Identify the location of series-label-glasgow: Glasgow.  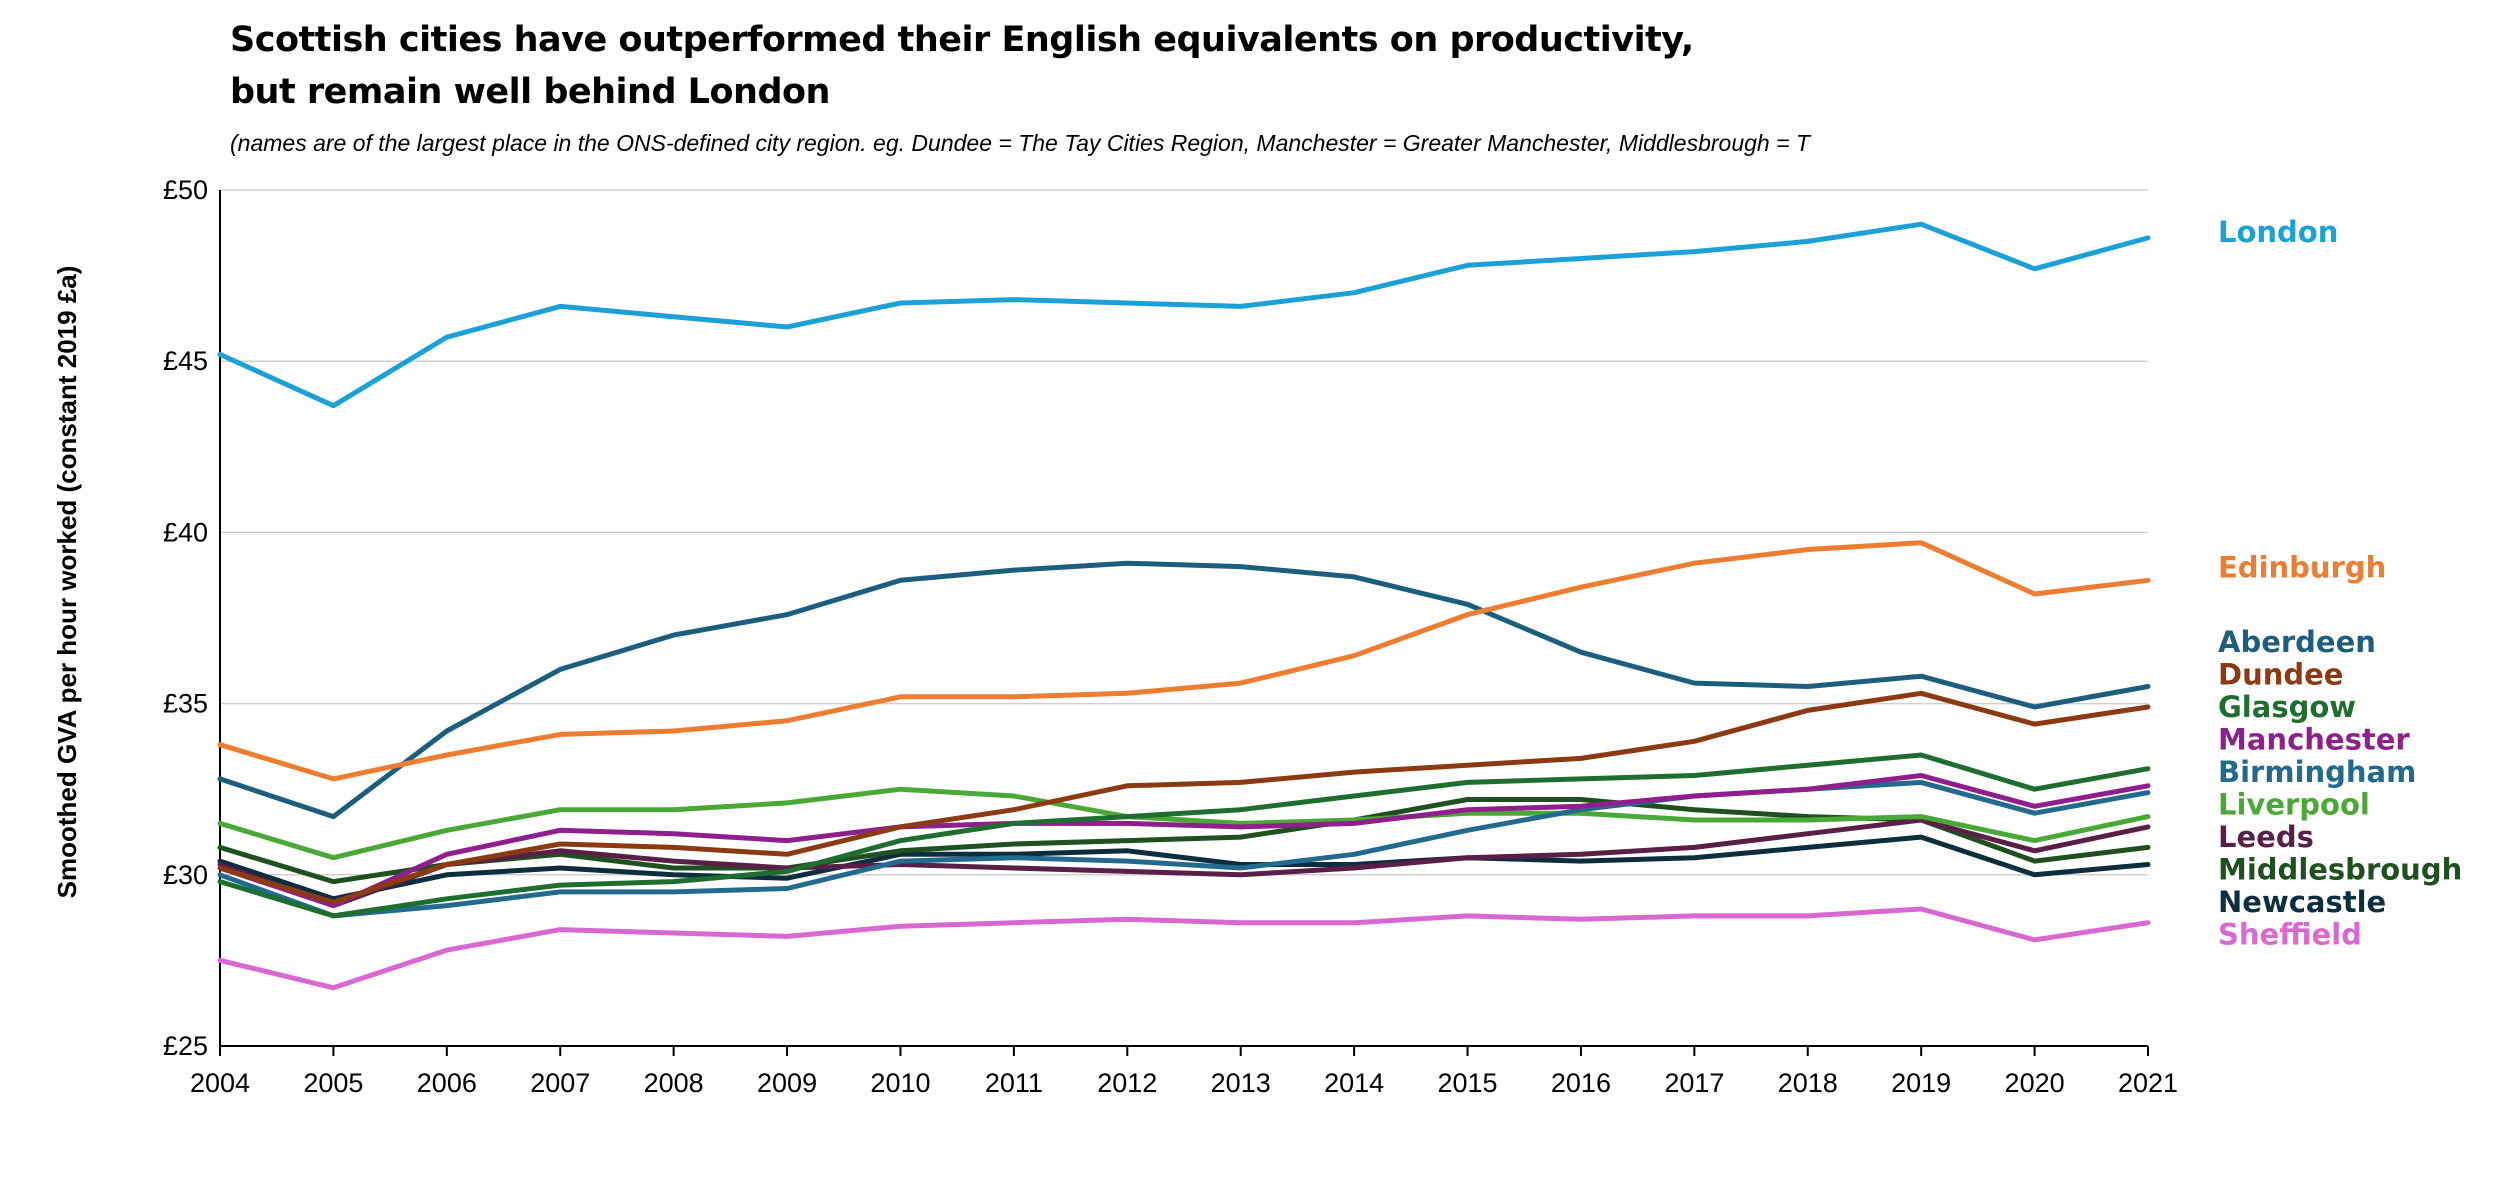
(2287, 707).